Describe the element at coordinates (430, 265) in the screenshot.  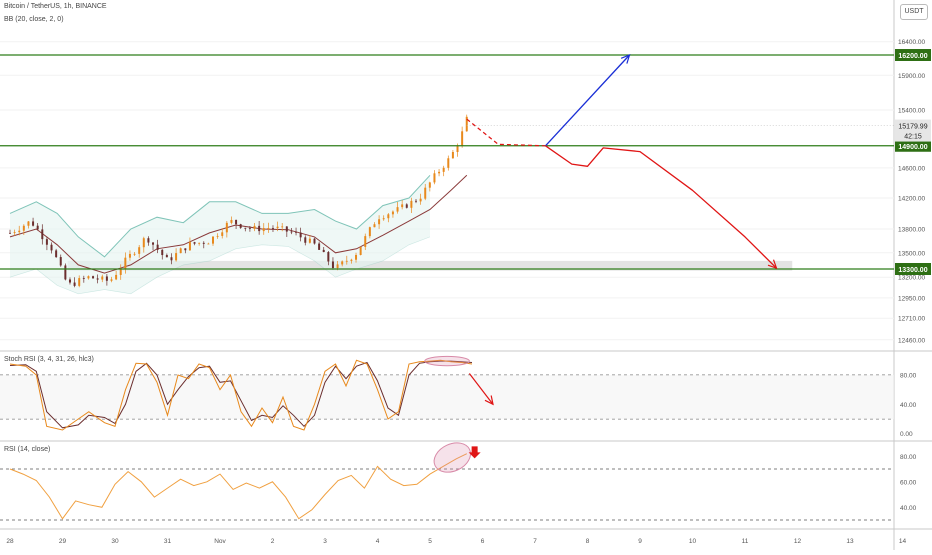
I see `support-zone` at that location.